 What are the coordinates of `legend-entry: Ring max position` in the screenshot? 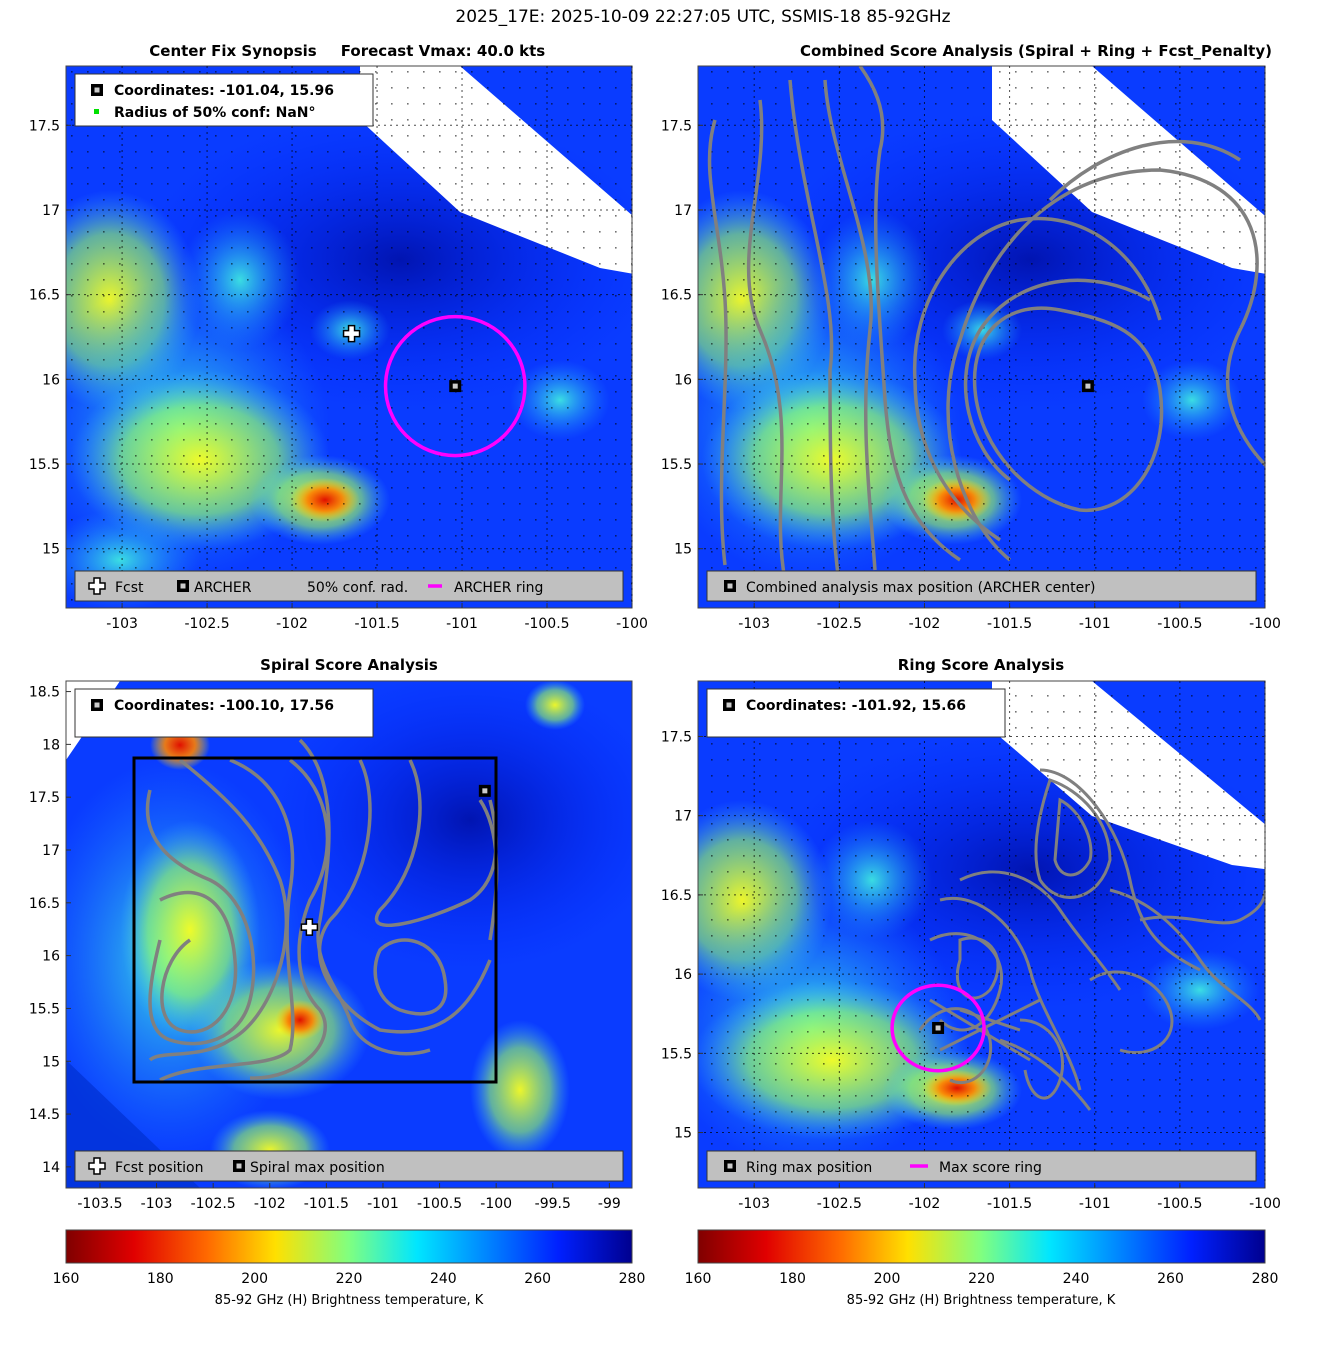 It's located at (809, 1168).